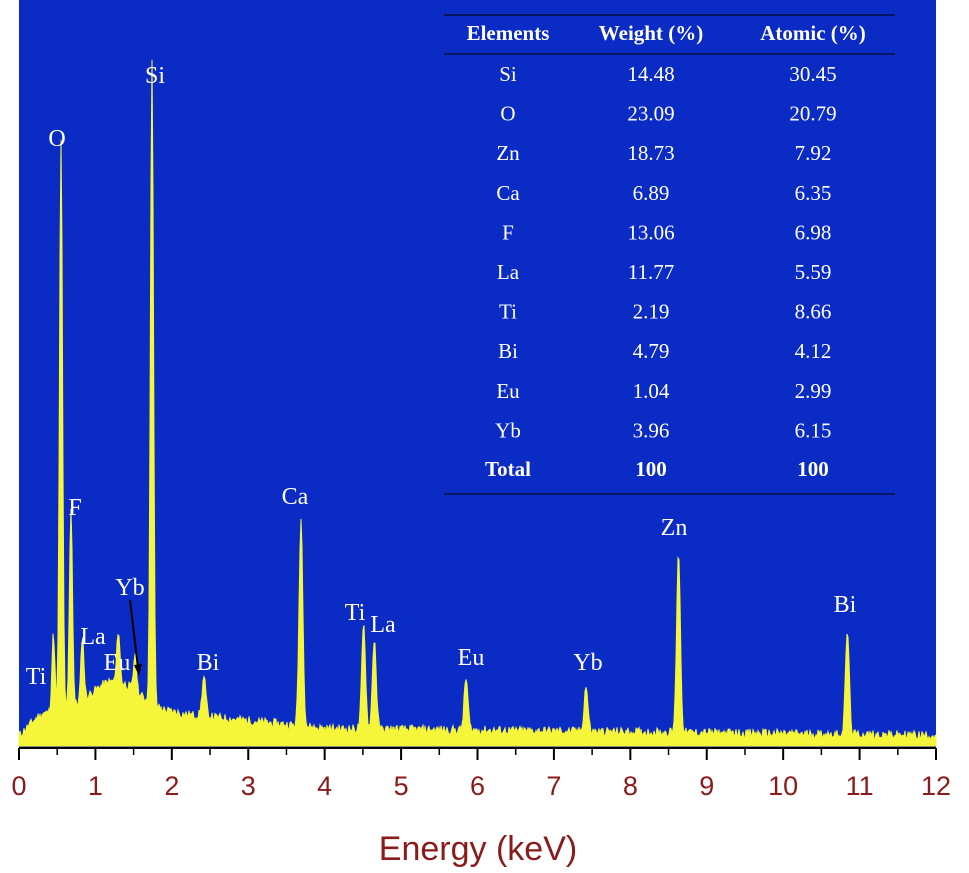  Describe the element at coordinates (507, 114) in the screenshot. I see `table-cell: O` at that location.